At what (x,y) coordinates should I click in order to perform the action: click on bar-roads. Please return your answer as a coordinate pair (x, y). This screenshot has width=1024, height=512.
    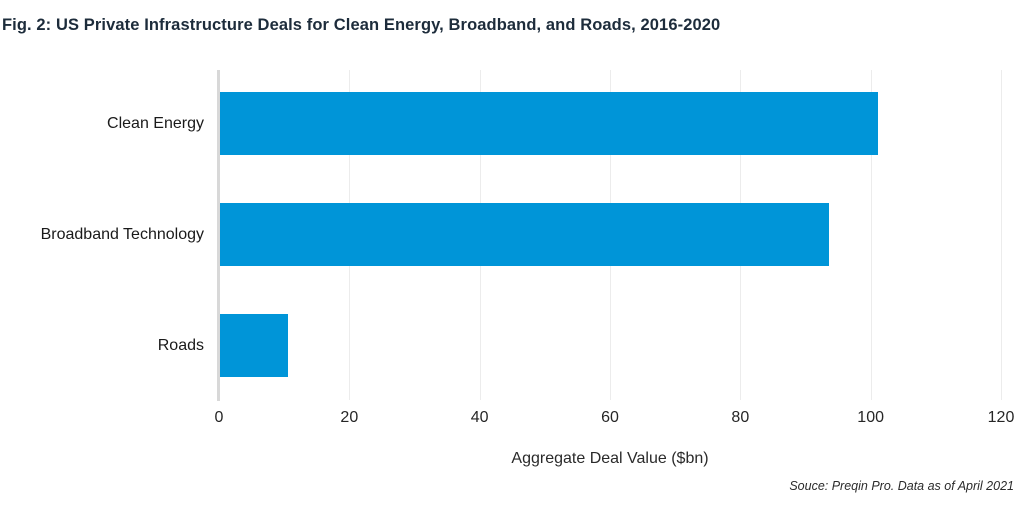
    Looking at the image, I should click on (254, 345).